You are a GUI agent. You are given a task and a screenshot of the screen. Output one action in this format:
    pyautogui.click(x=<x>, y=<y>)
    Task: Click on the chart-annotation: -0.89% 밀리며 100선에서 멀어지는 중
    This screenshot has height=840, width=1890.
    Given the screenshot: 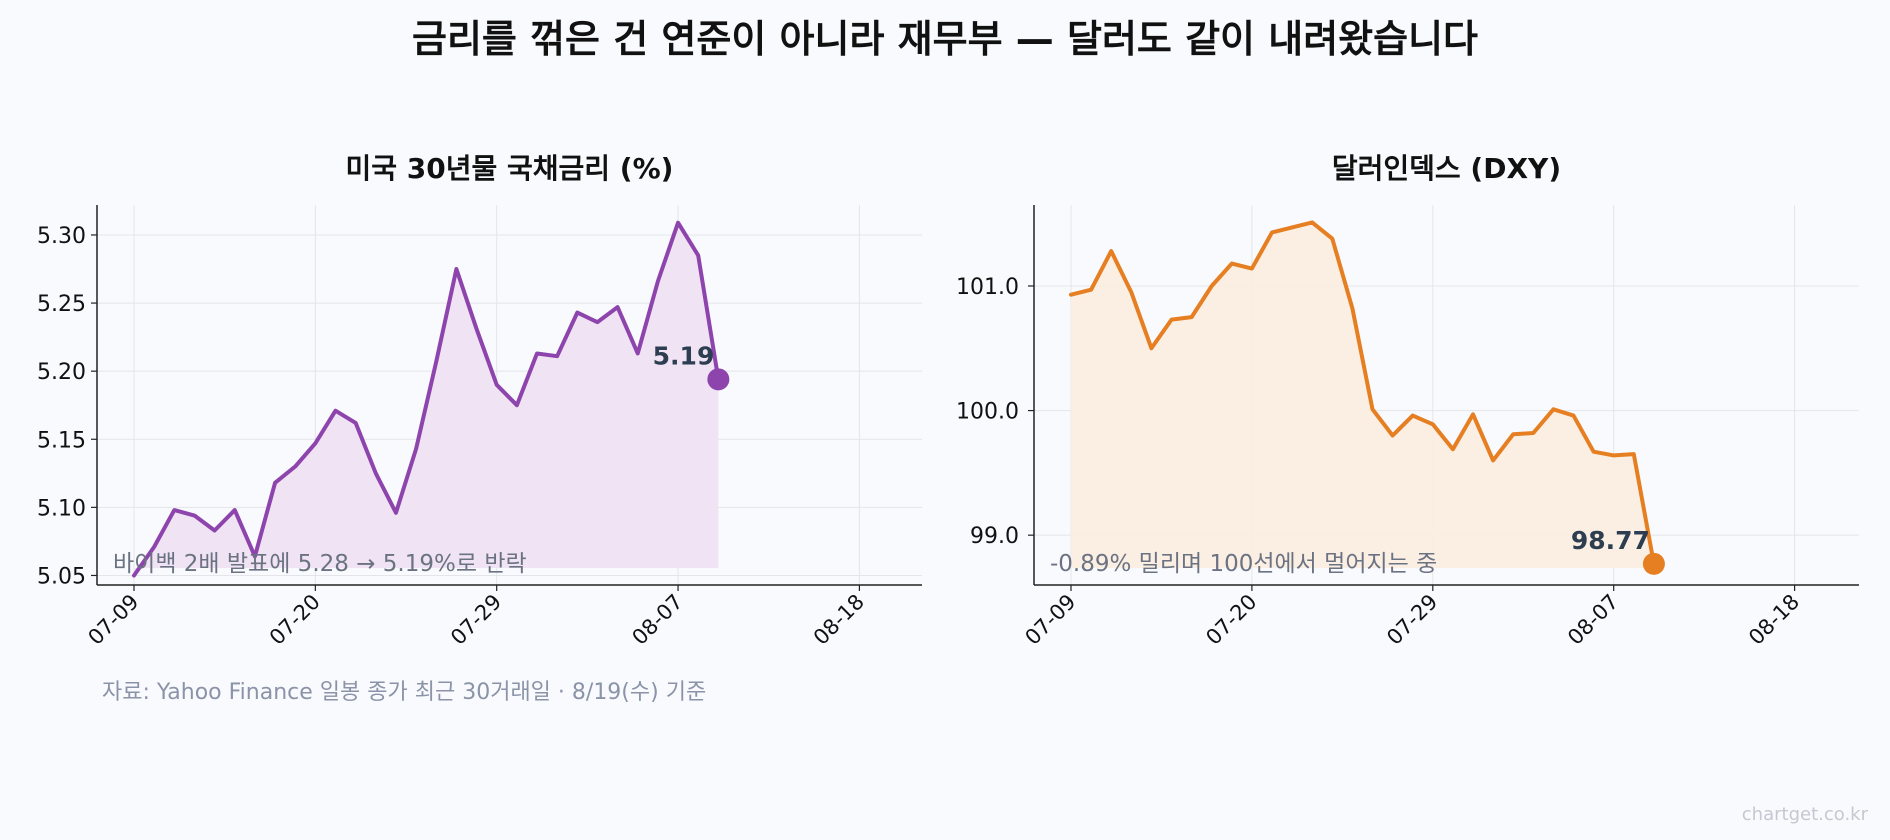 What is the action you would take?
    pyautogui.click(x=1243, y=564)
    